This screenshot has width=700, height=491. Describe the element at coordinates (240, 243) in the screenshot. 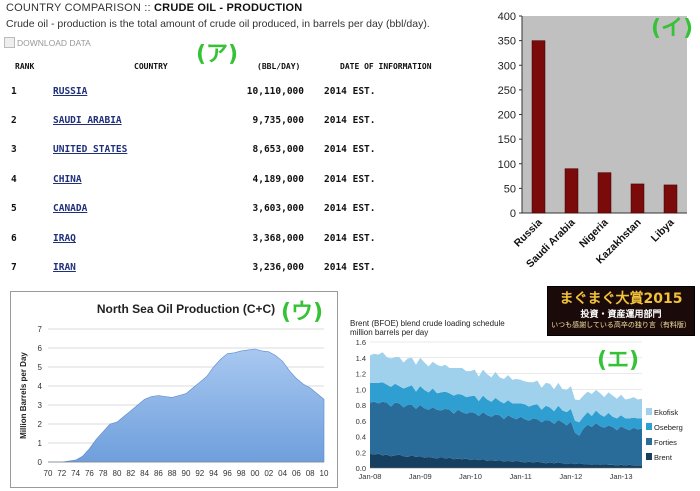

I see `table-row: 6 IRAQ 3,368,000 2014 EST.` at that location.